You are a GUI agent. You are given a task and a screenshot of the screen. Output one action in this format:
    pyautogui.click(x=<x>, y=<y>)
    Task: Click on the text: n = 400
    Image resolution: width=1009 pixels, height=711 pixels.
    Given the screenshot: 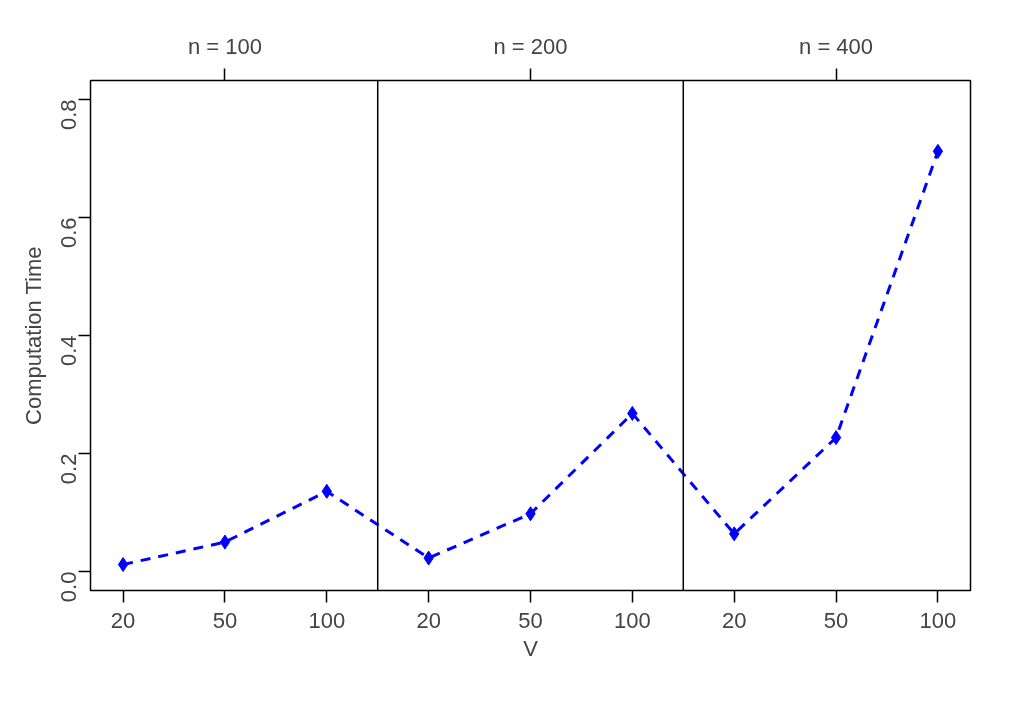 What is the action you would take?
    pyautogui.click(x=836, y=46)
    